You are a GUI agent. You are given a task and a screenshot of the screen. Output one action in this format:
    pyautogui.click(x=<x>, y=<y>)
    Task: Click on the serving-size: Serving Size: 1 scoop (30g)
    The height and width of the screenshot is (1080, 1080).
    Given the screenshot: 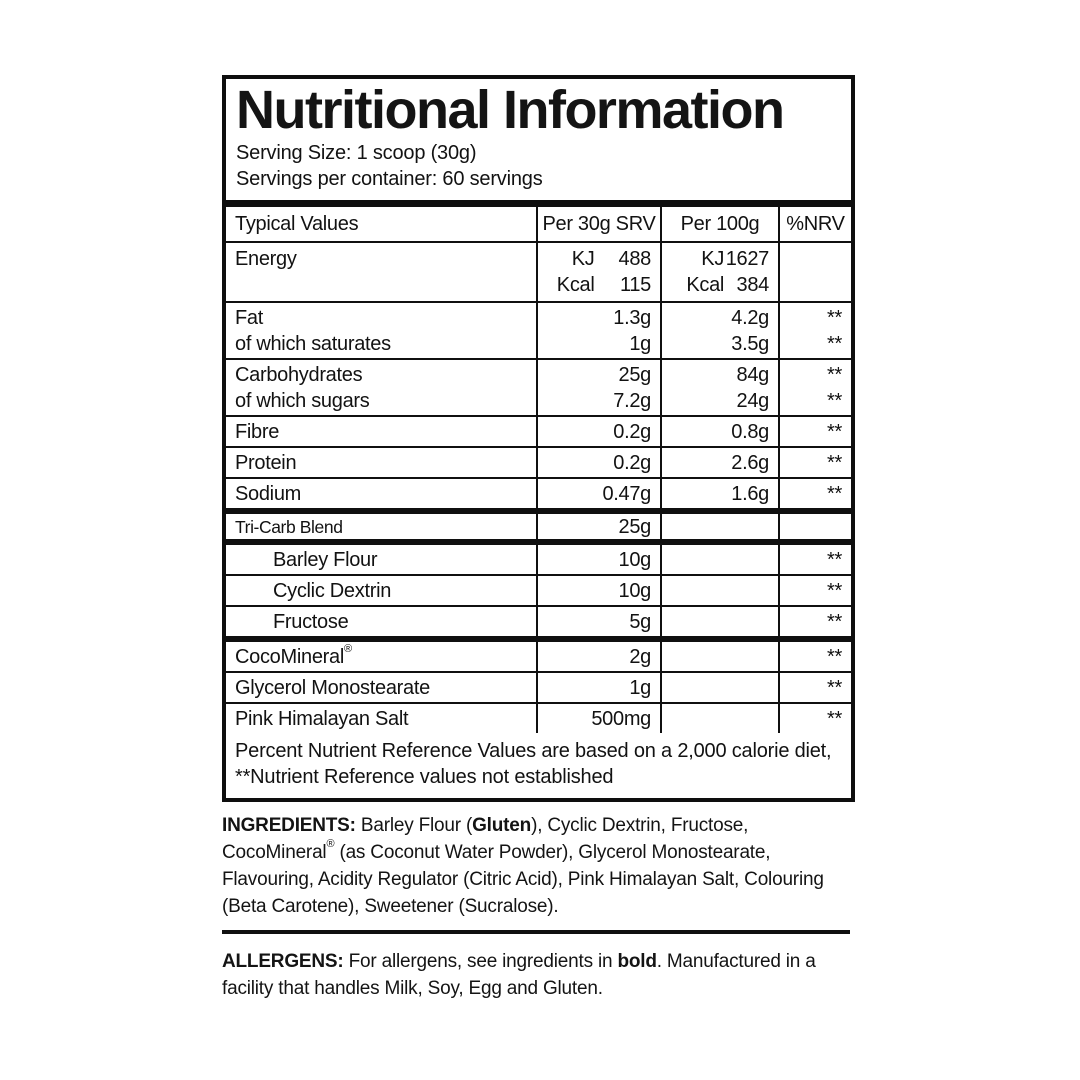 What is the action you would take?
    pyautogui.click(x=356, y=153)
    